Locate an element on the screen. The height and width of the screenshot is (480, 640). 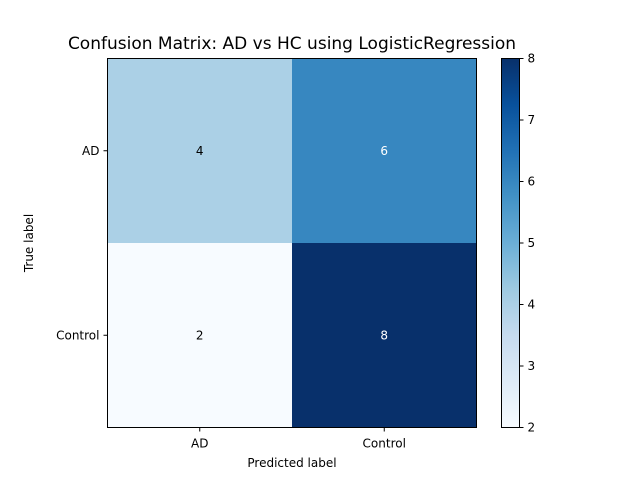
colorbar-tick-label: 4 is located at coordinates (532, 305).